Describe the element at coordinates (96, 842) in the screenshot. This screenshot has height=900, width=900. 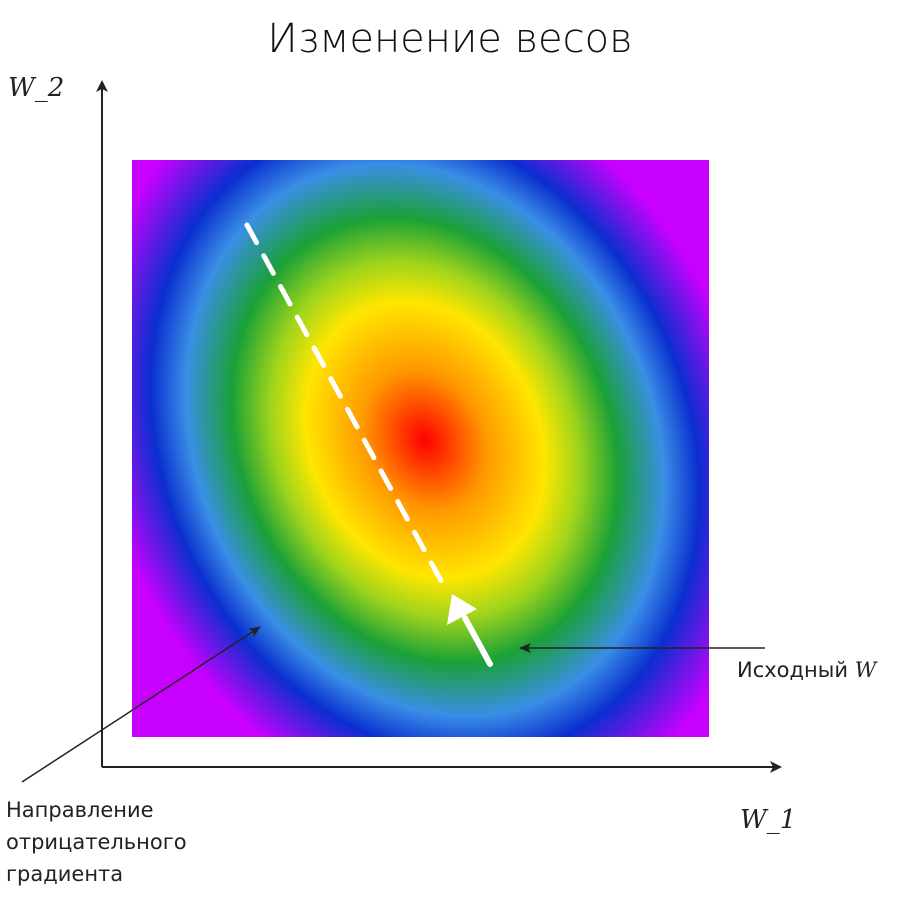
I see `gradient-direction-line-2: отрицательного` at that location.